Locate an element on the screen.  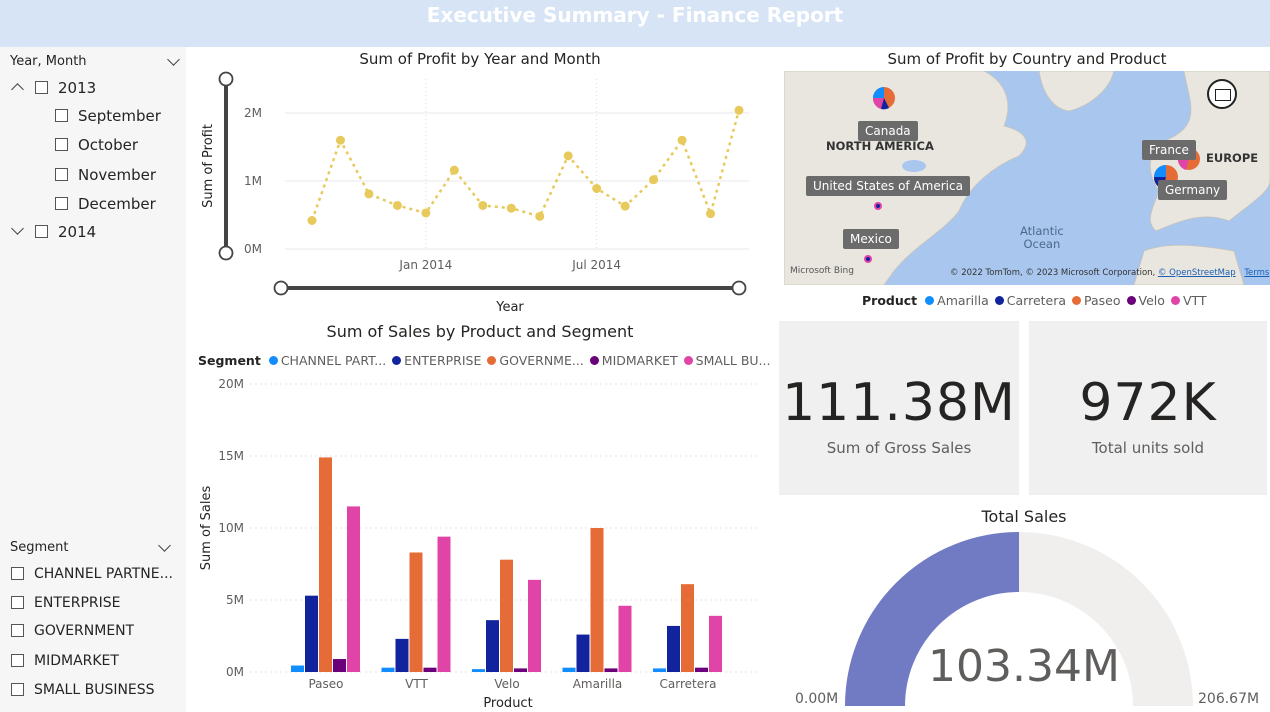
legend-item-paseo: Paseo is located at coordinates (1096, 300).